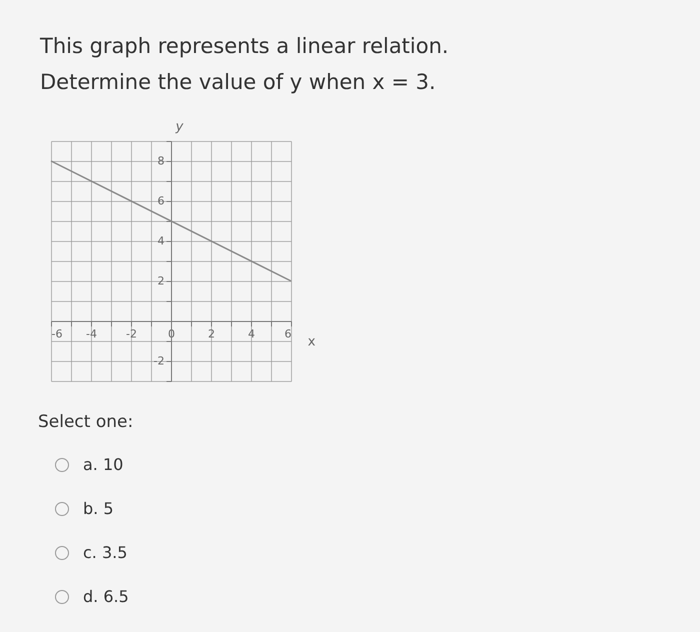 This screenshot has width=700, height=632. Describe the element at coordinates (179, 127) in the screenshot. I see `y-axis-title: y` at that location.